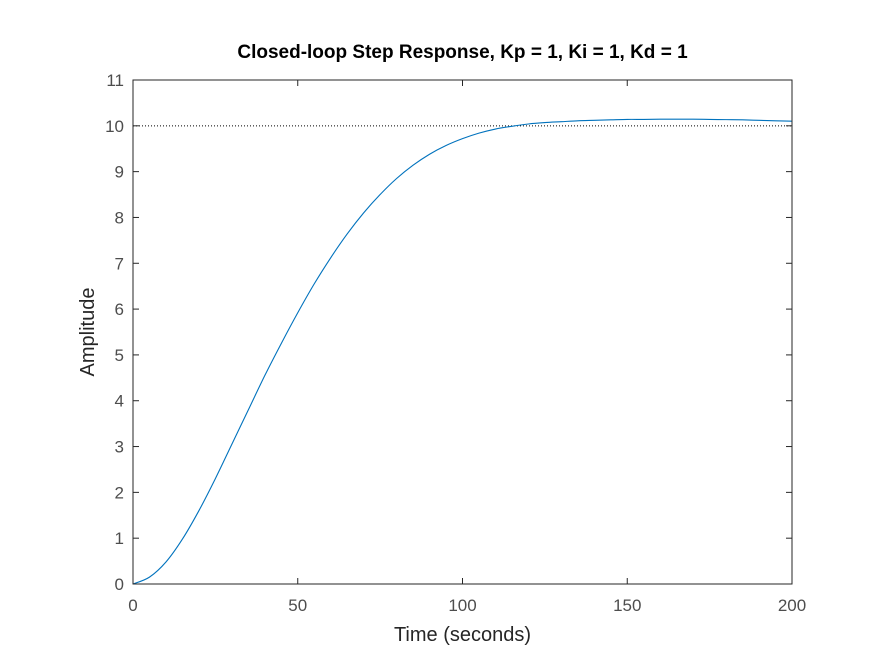 This screenshot has width=875, height=656. What do you see at coordinates (119, 538) in the screenshot?
I see `y-tick-label: 1` at bounding box center [119, 538].